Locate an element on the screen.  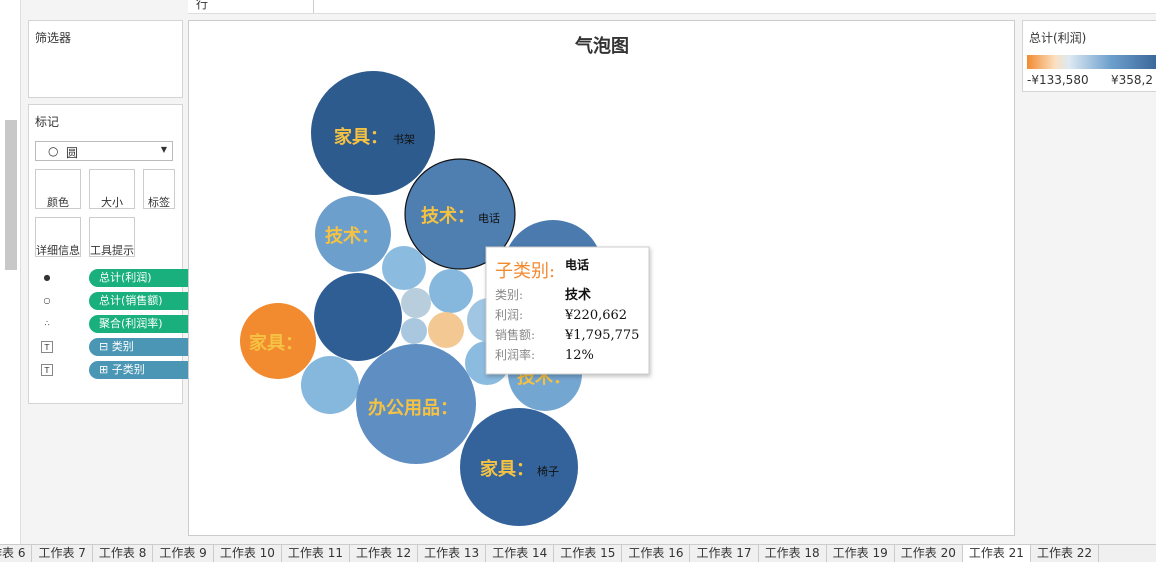
legend-card: 总计(利润) -¥133,580 ¥358,2 is located at coordinates (1089, 56).